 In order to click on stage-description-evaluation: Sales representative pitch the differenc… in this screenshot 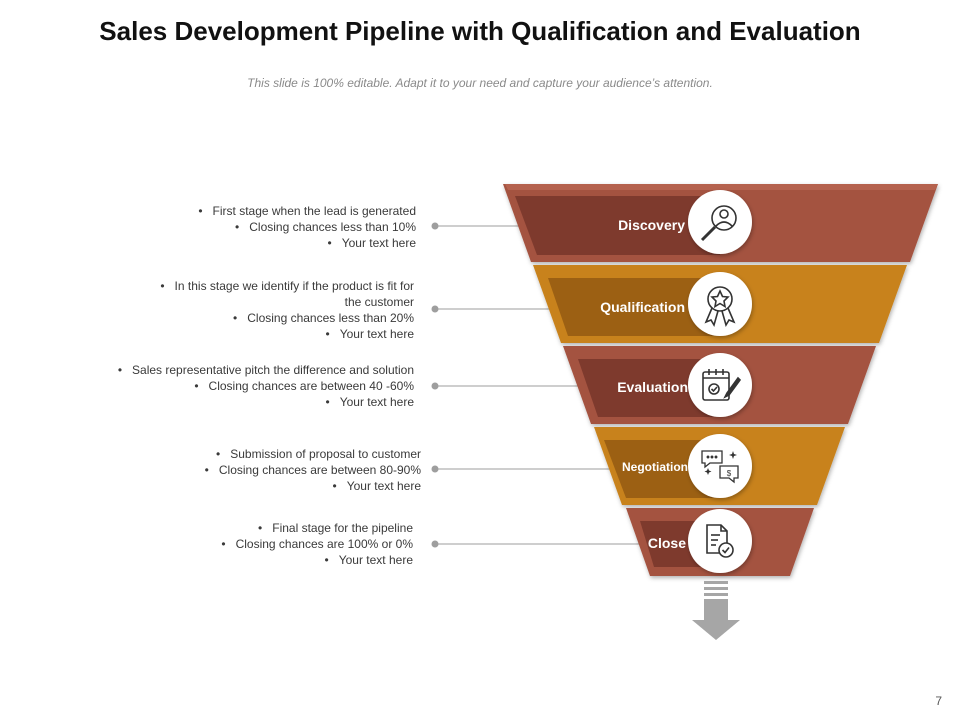, I will do `click(207, 386)`.